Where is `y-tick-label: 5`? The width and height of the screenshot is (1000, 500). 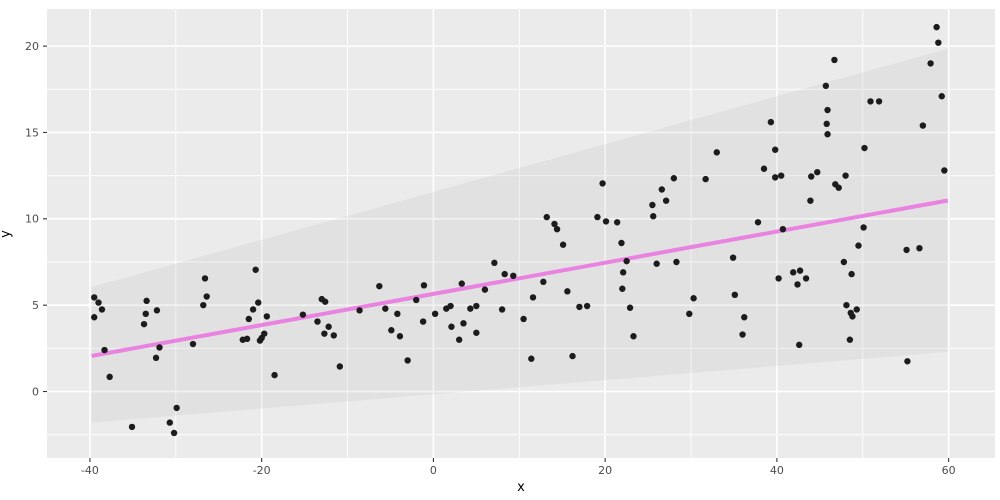
y-tick-label: 5 is located at coordinates (35, 305).